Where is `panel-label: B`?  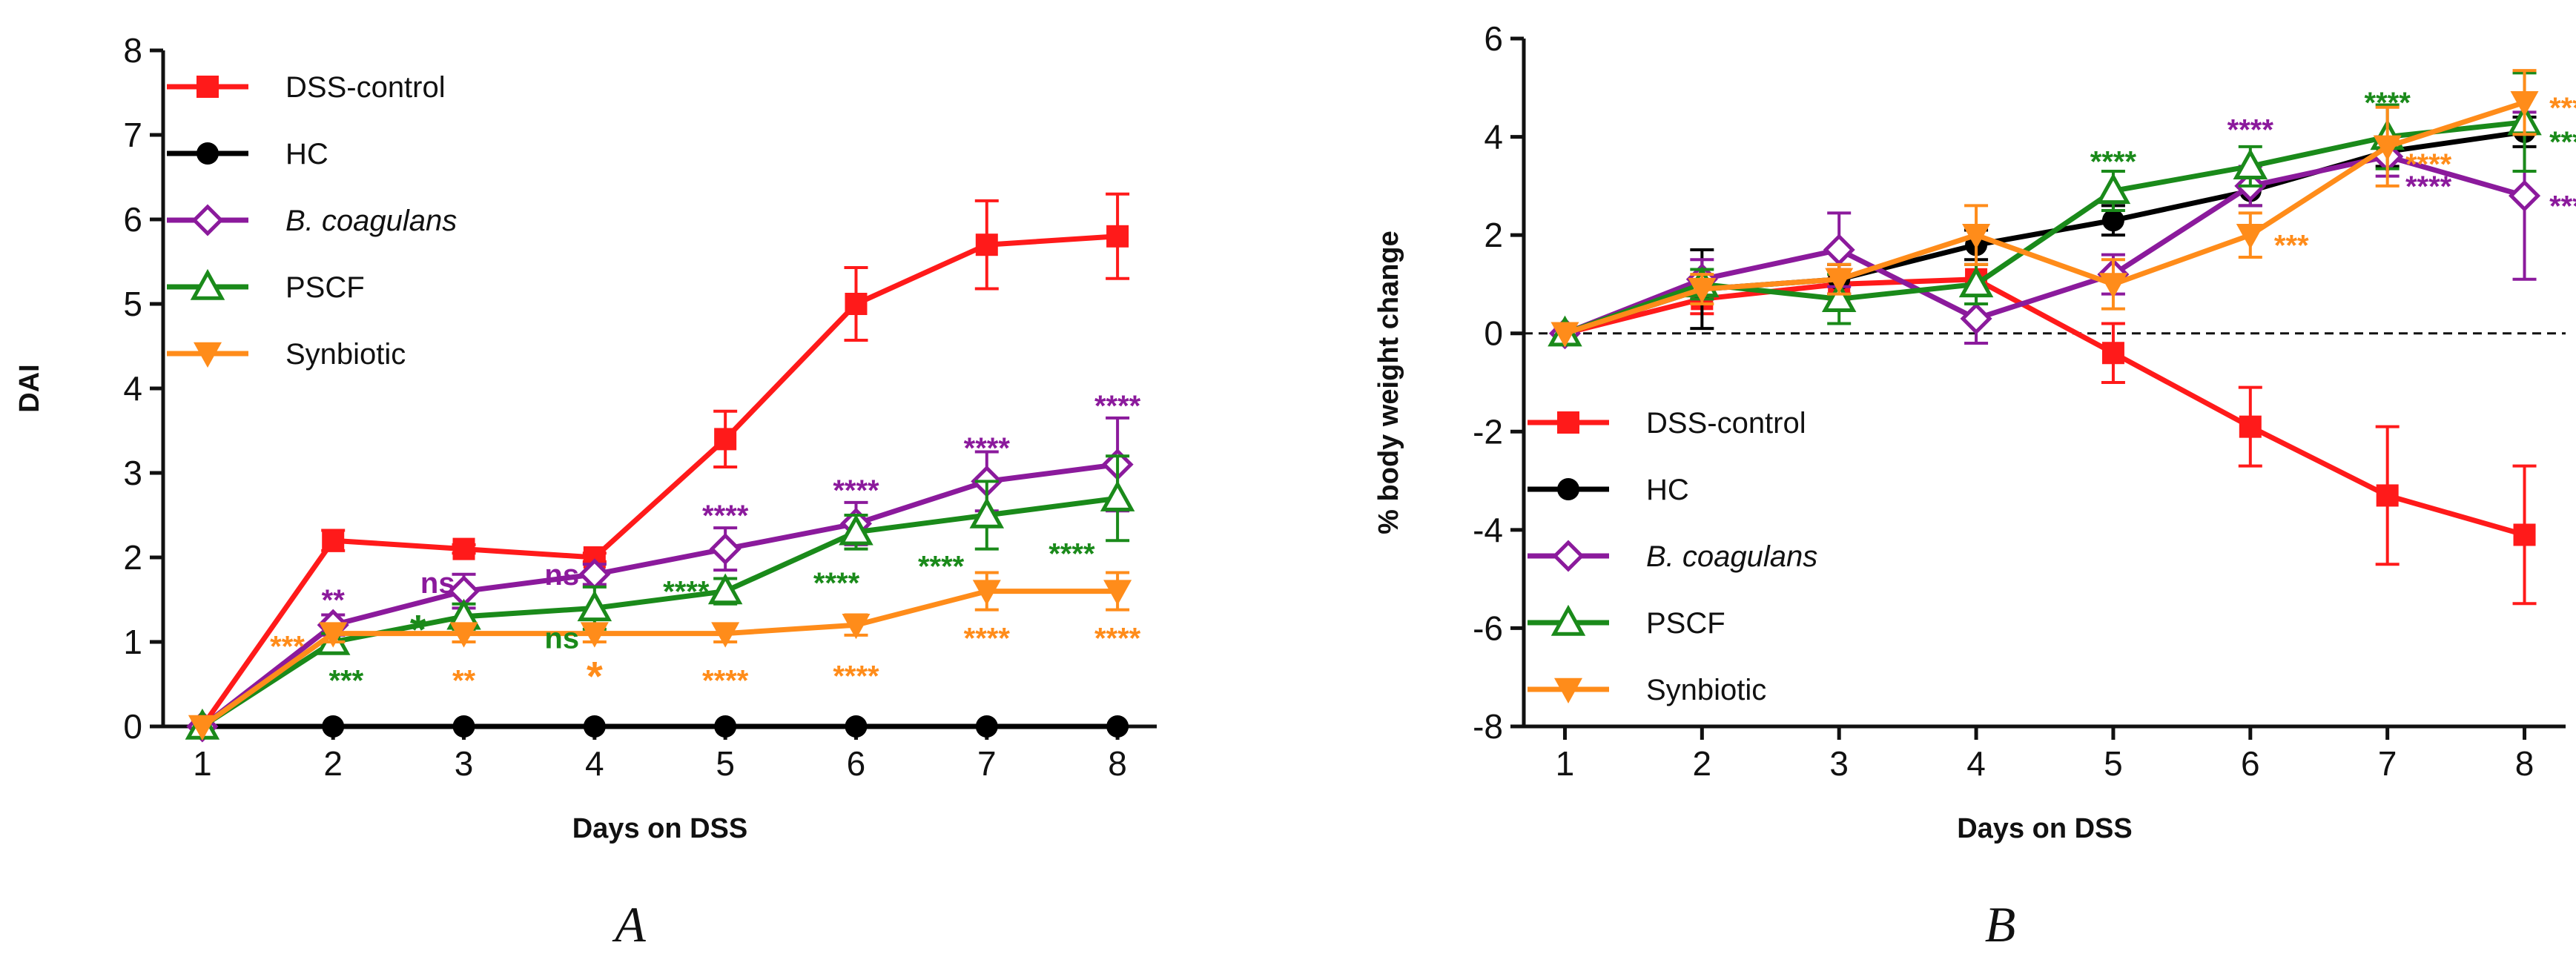 panel-label: B is located at coordinates (2000, 924).